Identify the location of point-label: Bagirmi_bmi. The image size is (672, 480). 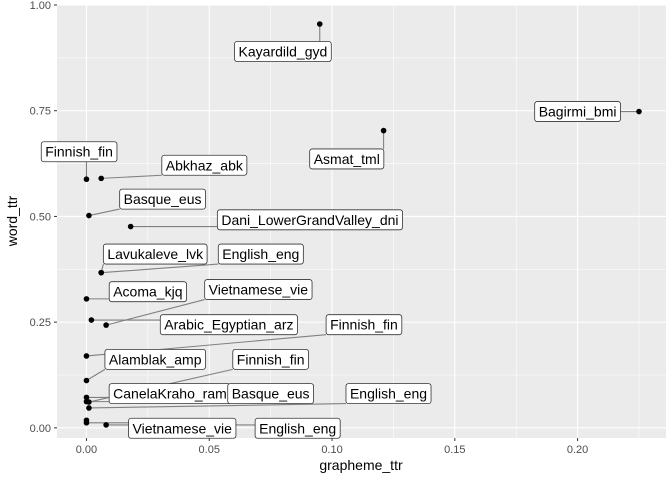
(577, 111).